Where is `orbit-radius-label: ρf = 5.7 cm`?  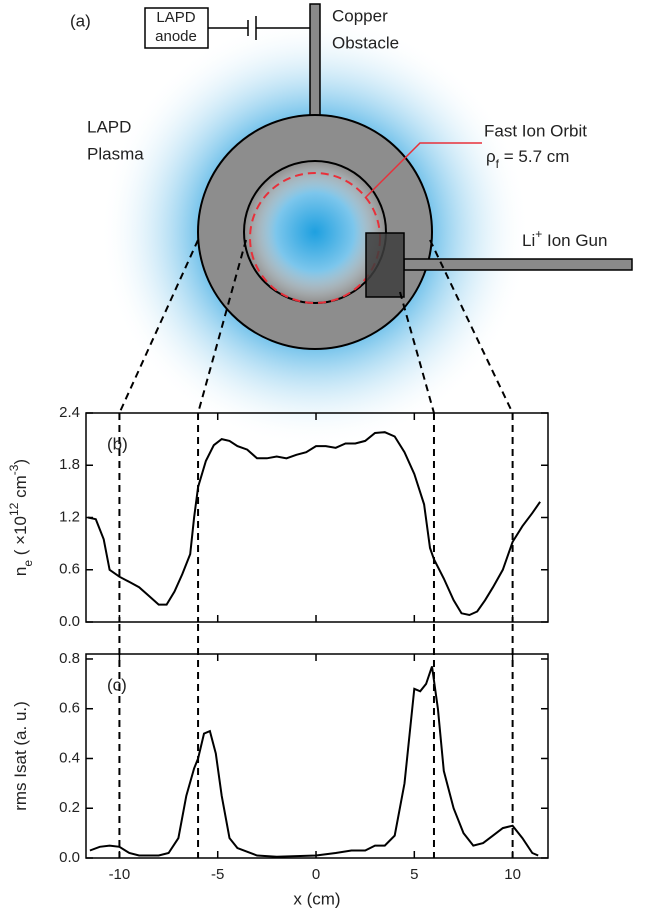 orbit-radius-label: ρf = 5.7 cm is located at coordinates (527, 159).